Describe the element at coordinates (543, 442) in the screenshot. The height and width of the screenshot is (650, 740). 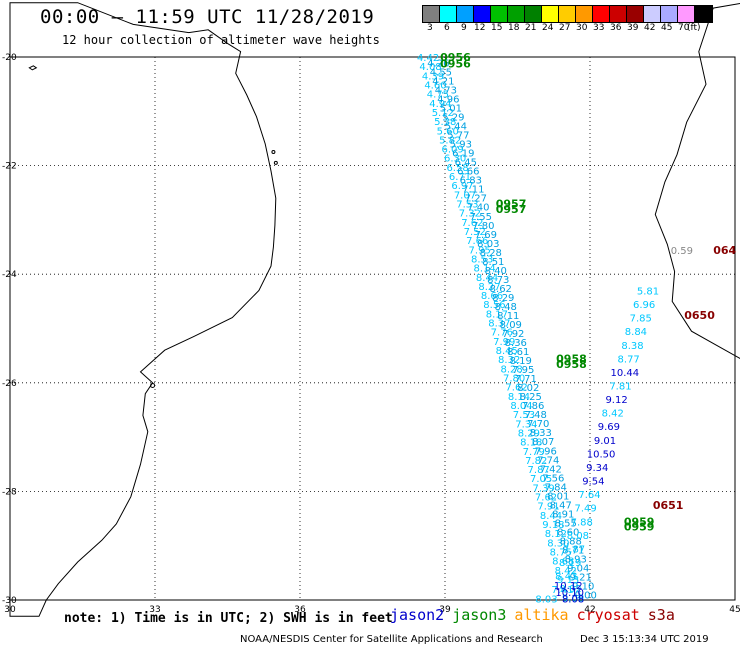
I see `swh-value-label: 8.07` at that location.